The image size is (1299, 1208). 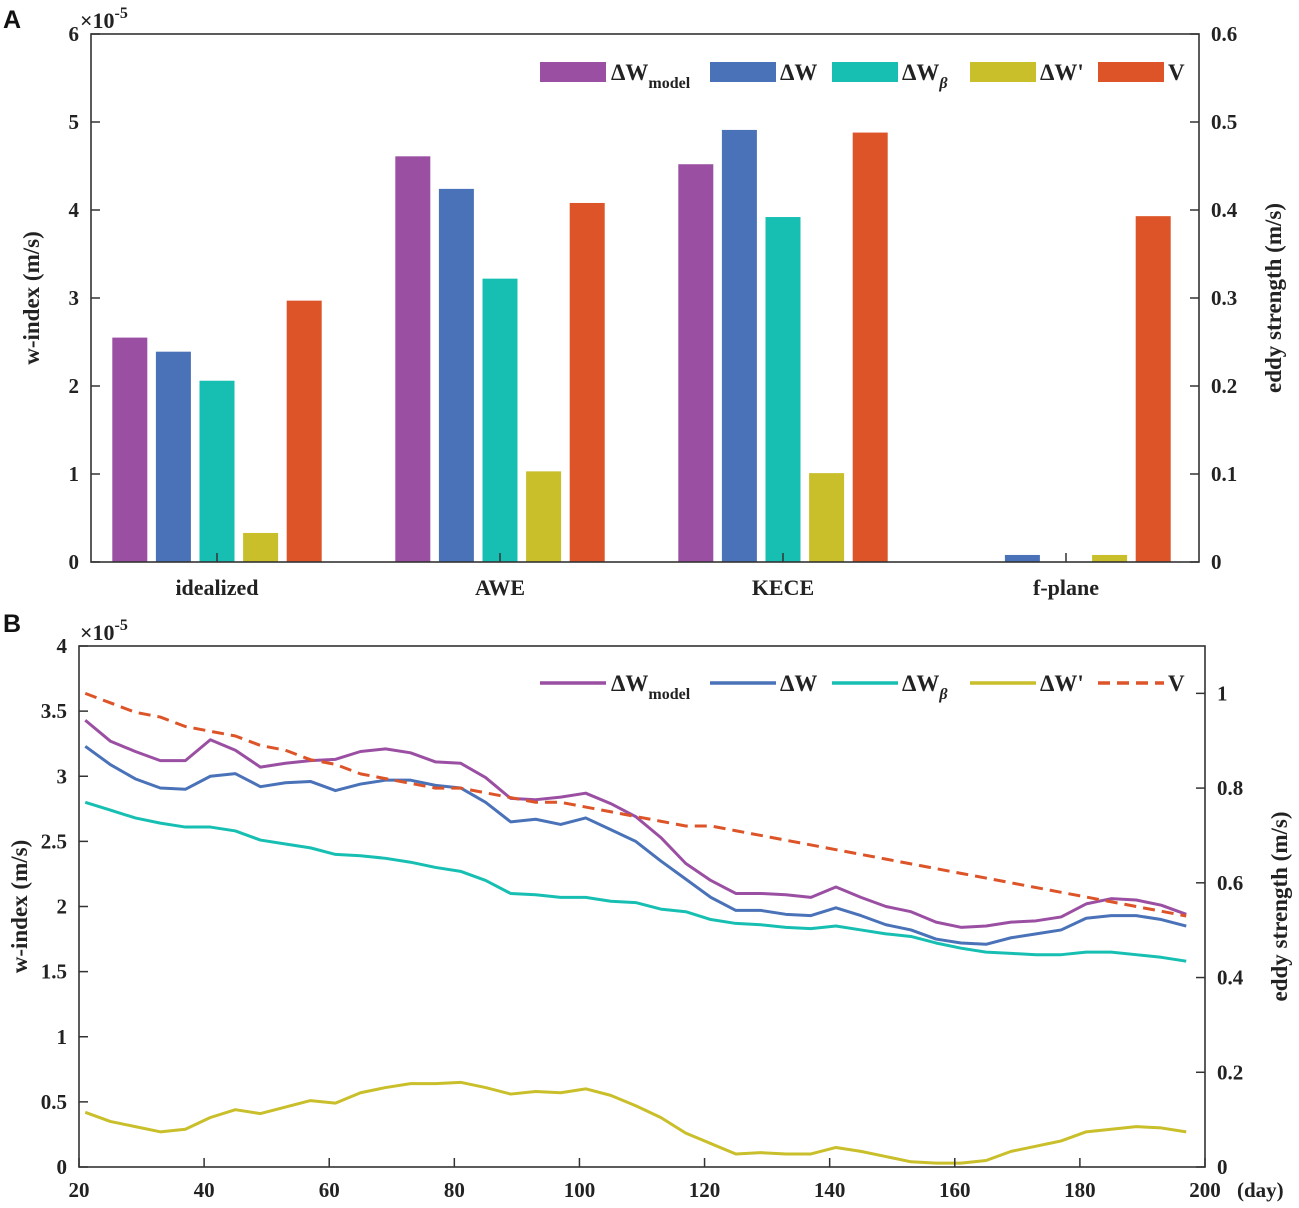 I want to click on y-tick-label: 4, so click(x=74, y=210).